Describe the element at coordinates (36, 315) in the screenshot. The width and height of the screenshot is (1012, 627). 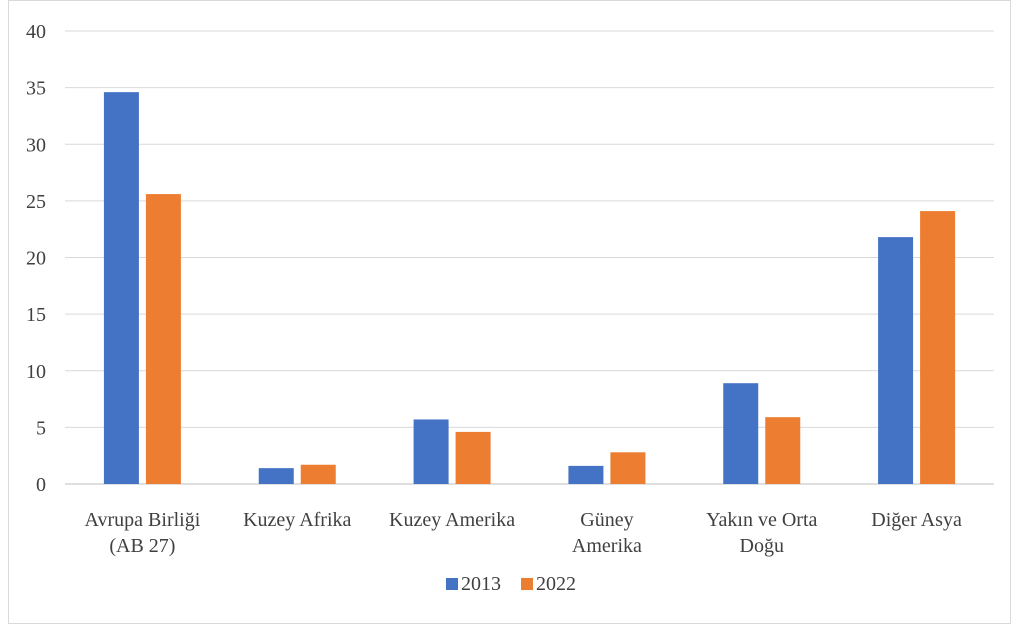
I see `y-tick-label: 15` at that location.